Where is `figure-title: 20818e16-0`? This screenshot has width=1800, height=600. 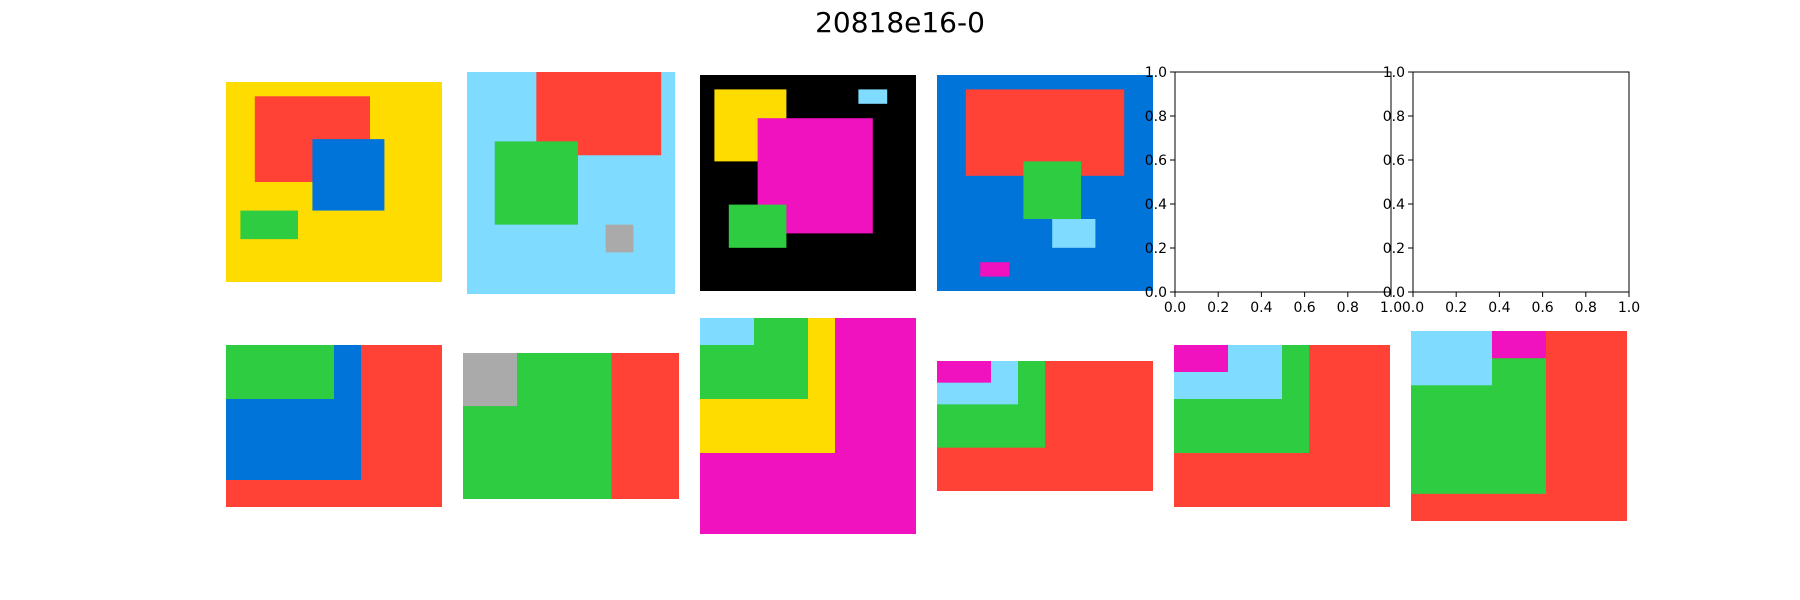 figure-title: 20818e16-0 is located at coordinates (900, 22).